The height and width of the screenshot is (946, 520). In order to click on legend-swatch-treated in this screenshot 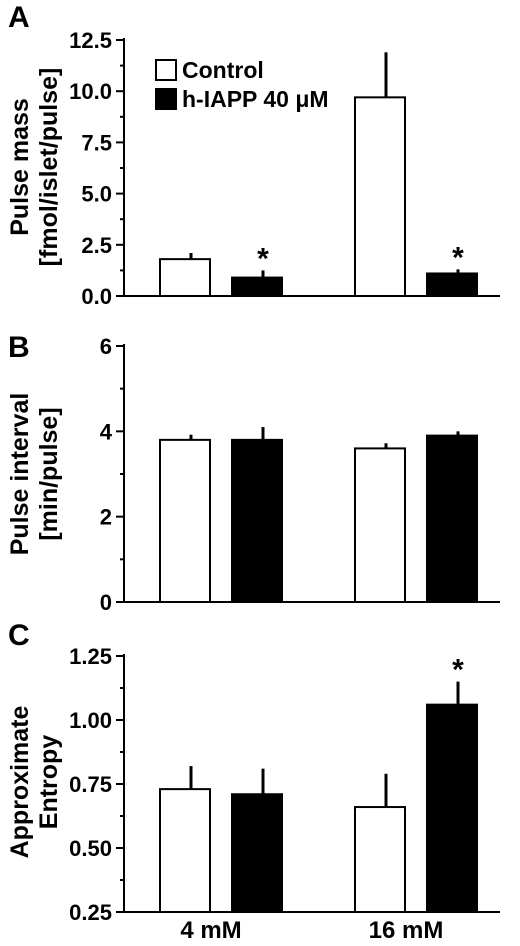, I will do `click(166, 99)`.